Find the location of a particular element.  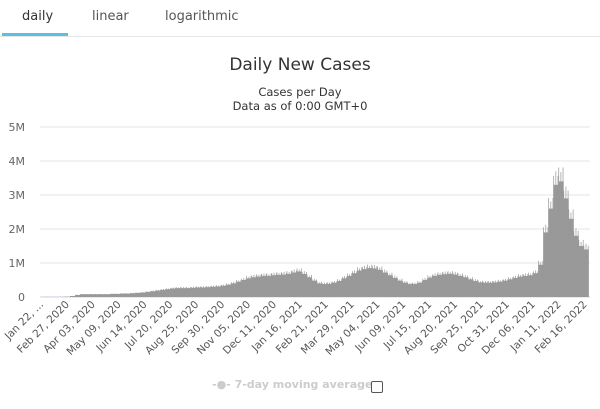

legend-marker-icon: -●- is located at coordinates (221, 384).